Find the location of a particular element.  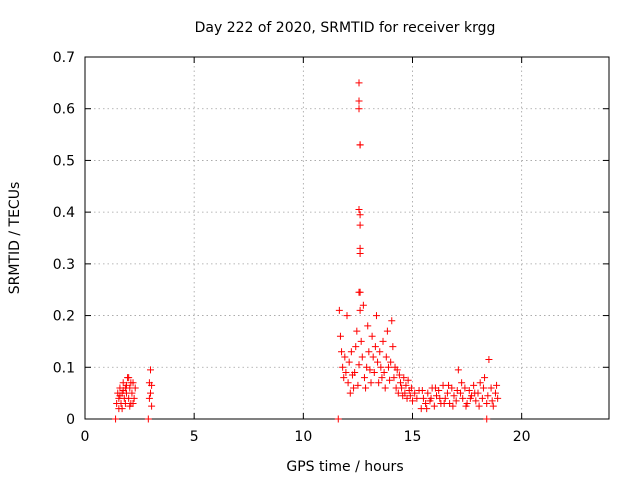

y-tick-label: 0.6 is located at coordinates (64, 110).